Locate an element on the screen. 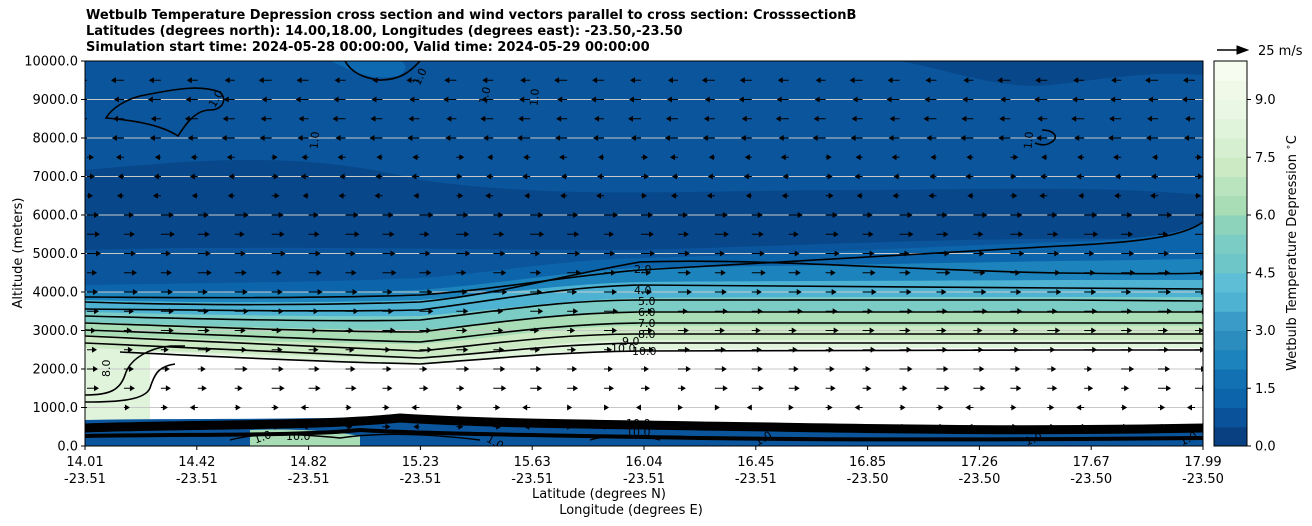  y-tick-label: 6000.0 is located at coordinates (56, 216).